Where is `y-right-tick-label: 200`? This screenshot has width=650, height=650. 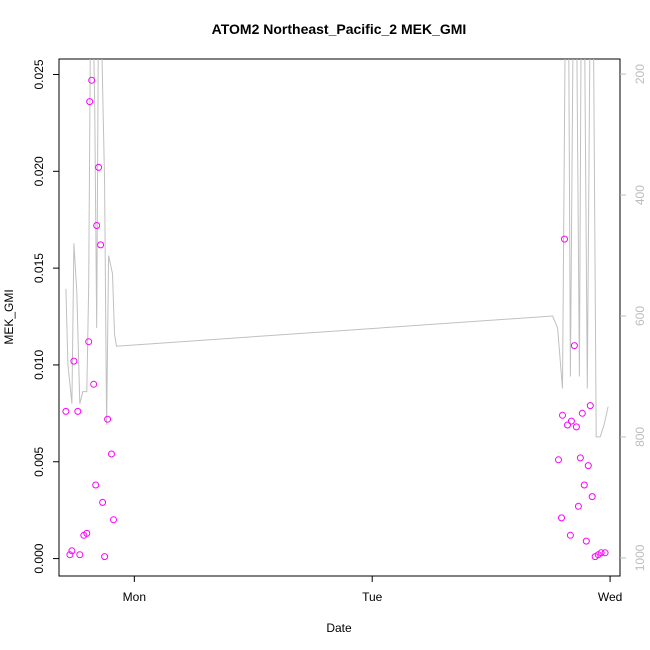 y-right-tick-label: 200 is located at coordinates (640, 74).